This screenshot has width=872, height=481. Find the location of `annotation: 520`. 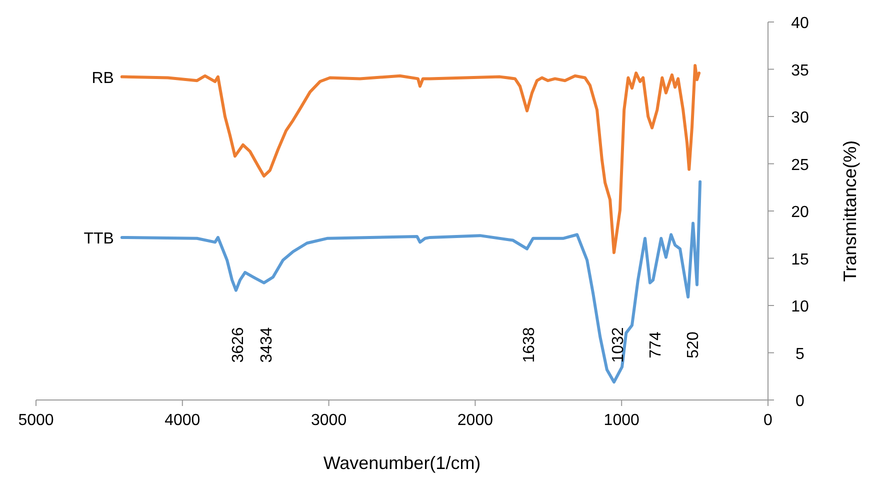

annotation: 520 is located at coordinates (693, 345).